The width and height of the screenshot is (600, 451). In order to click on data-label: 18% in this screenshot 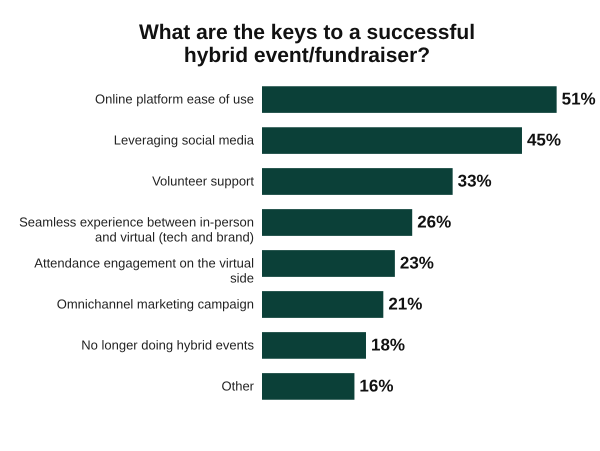, I will do `click(388, 344)`.